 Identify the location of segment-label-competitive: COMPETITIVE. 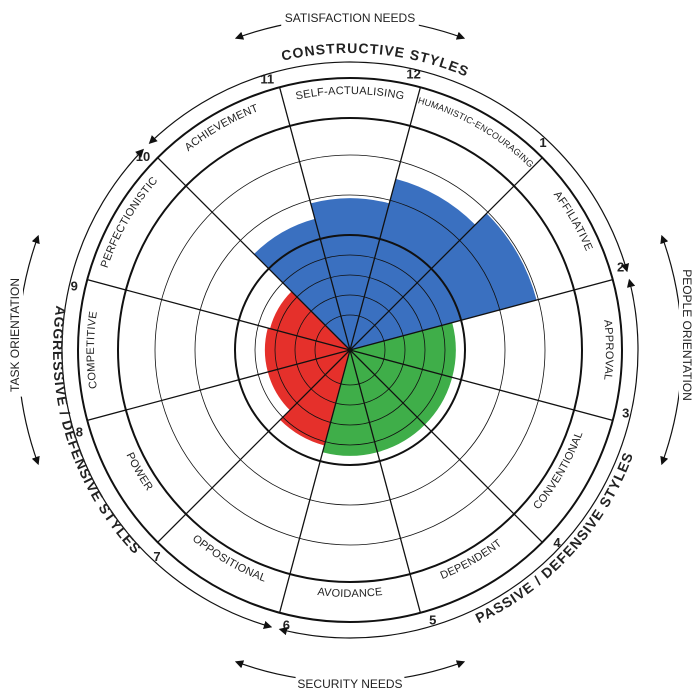
(92, 349).